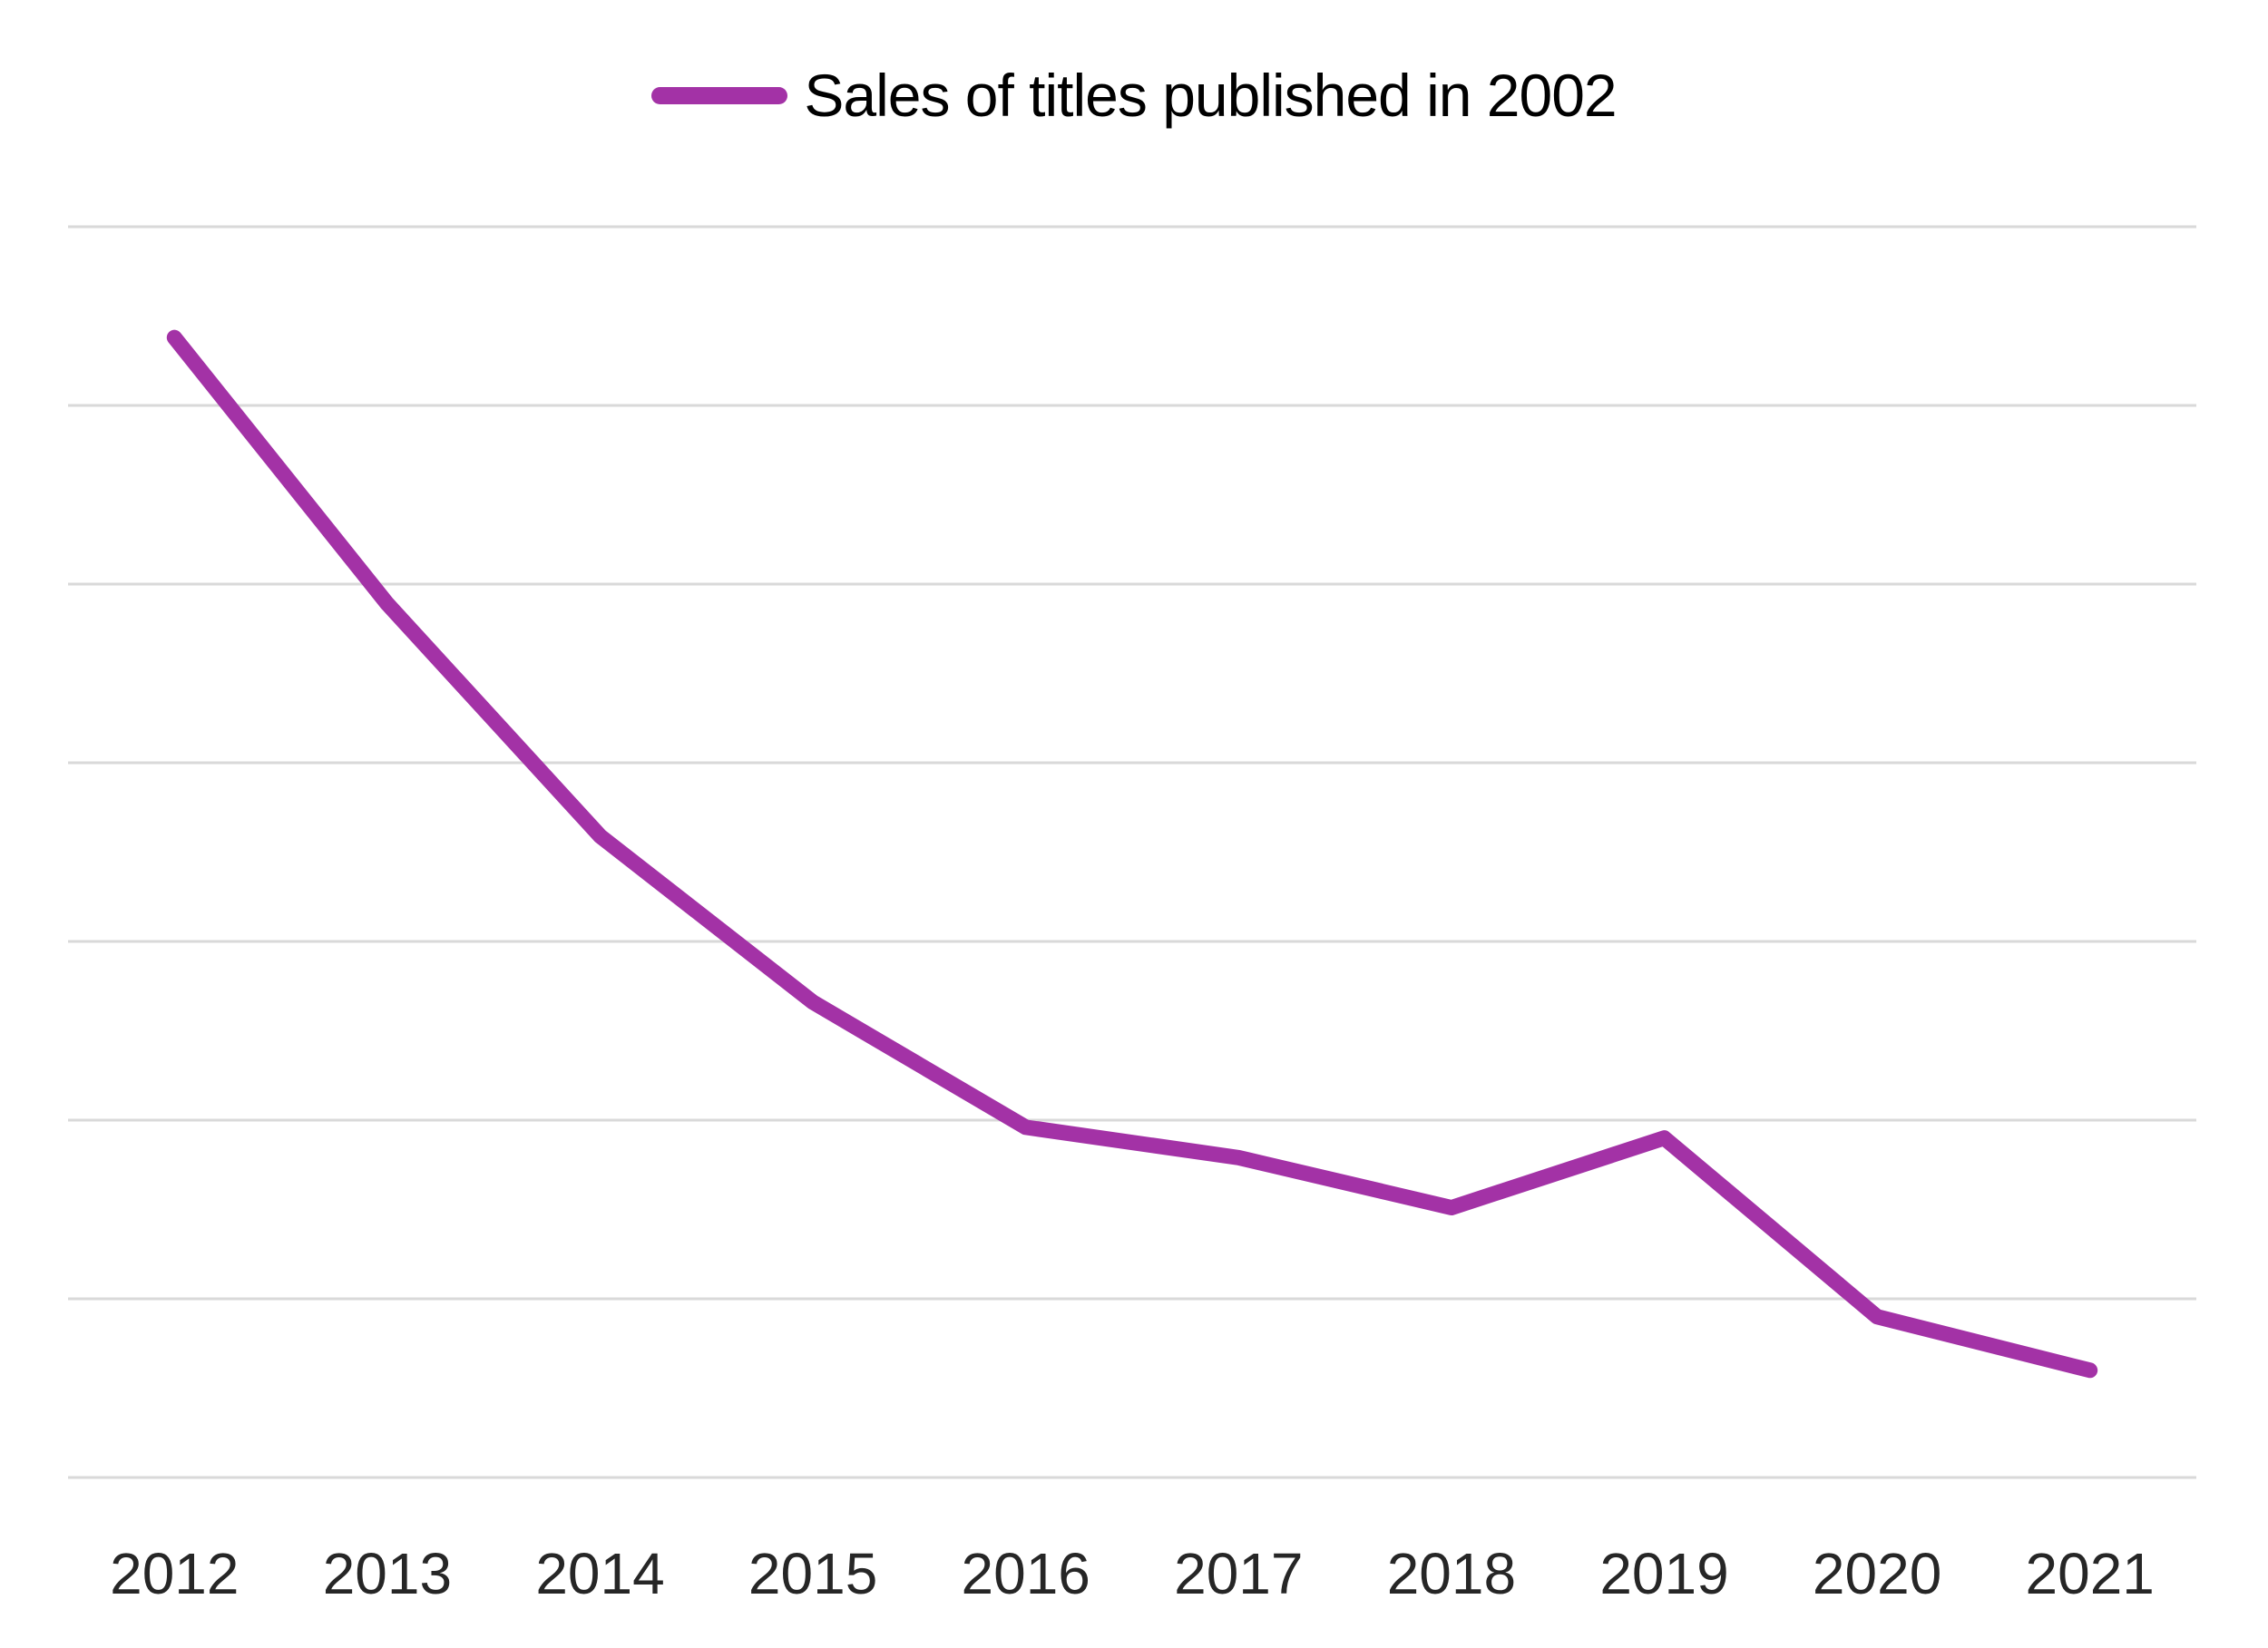 This screenshot has height=1648, width=2268. What do you see at coordinates (2091, 1573) in the screenshot?
I see `x-axis-label: 2021` at bounding box center [2091, 1573].